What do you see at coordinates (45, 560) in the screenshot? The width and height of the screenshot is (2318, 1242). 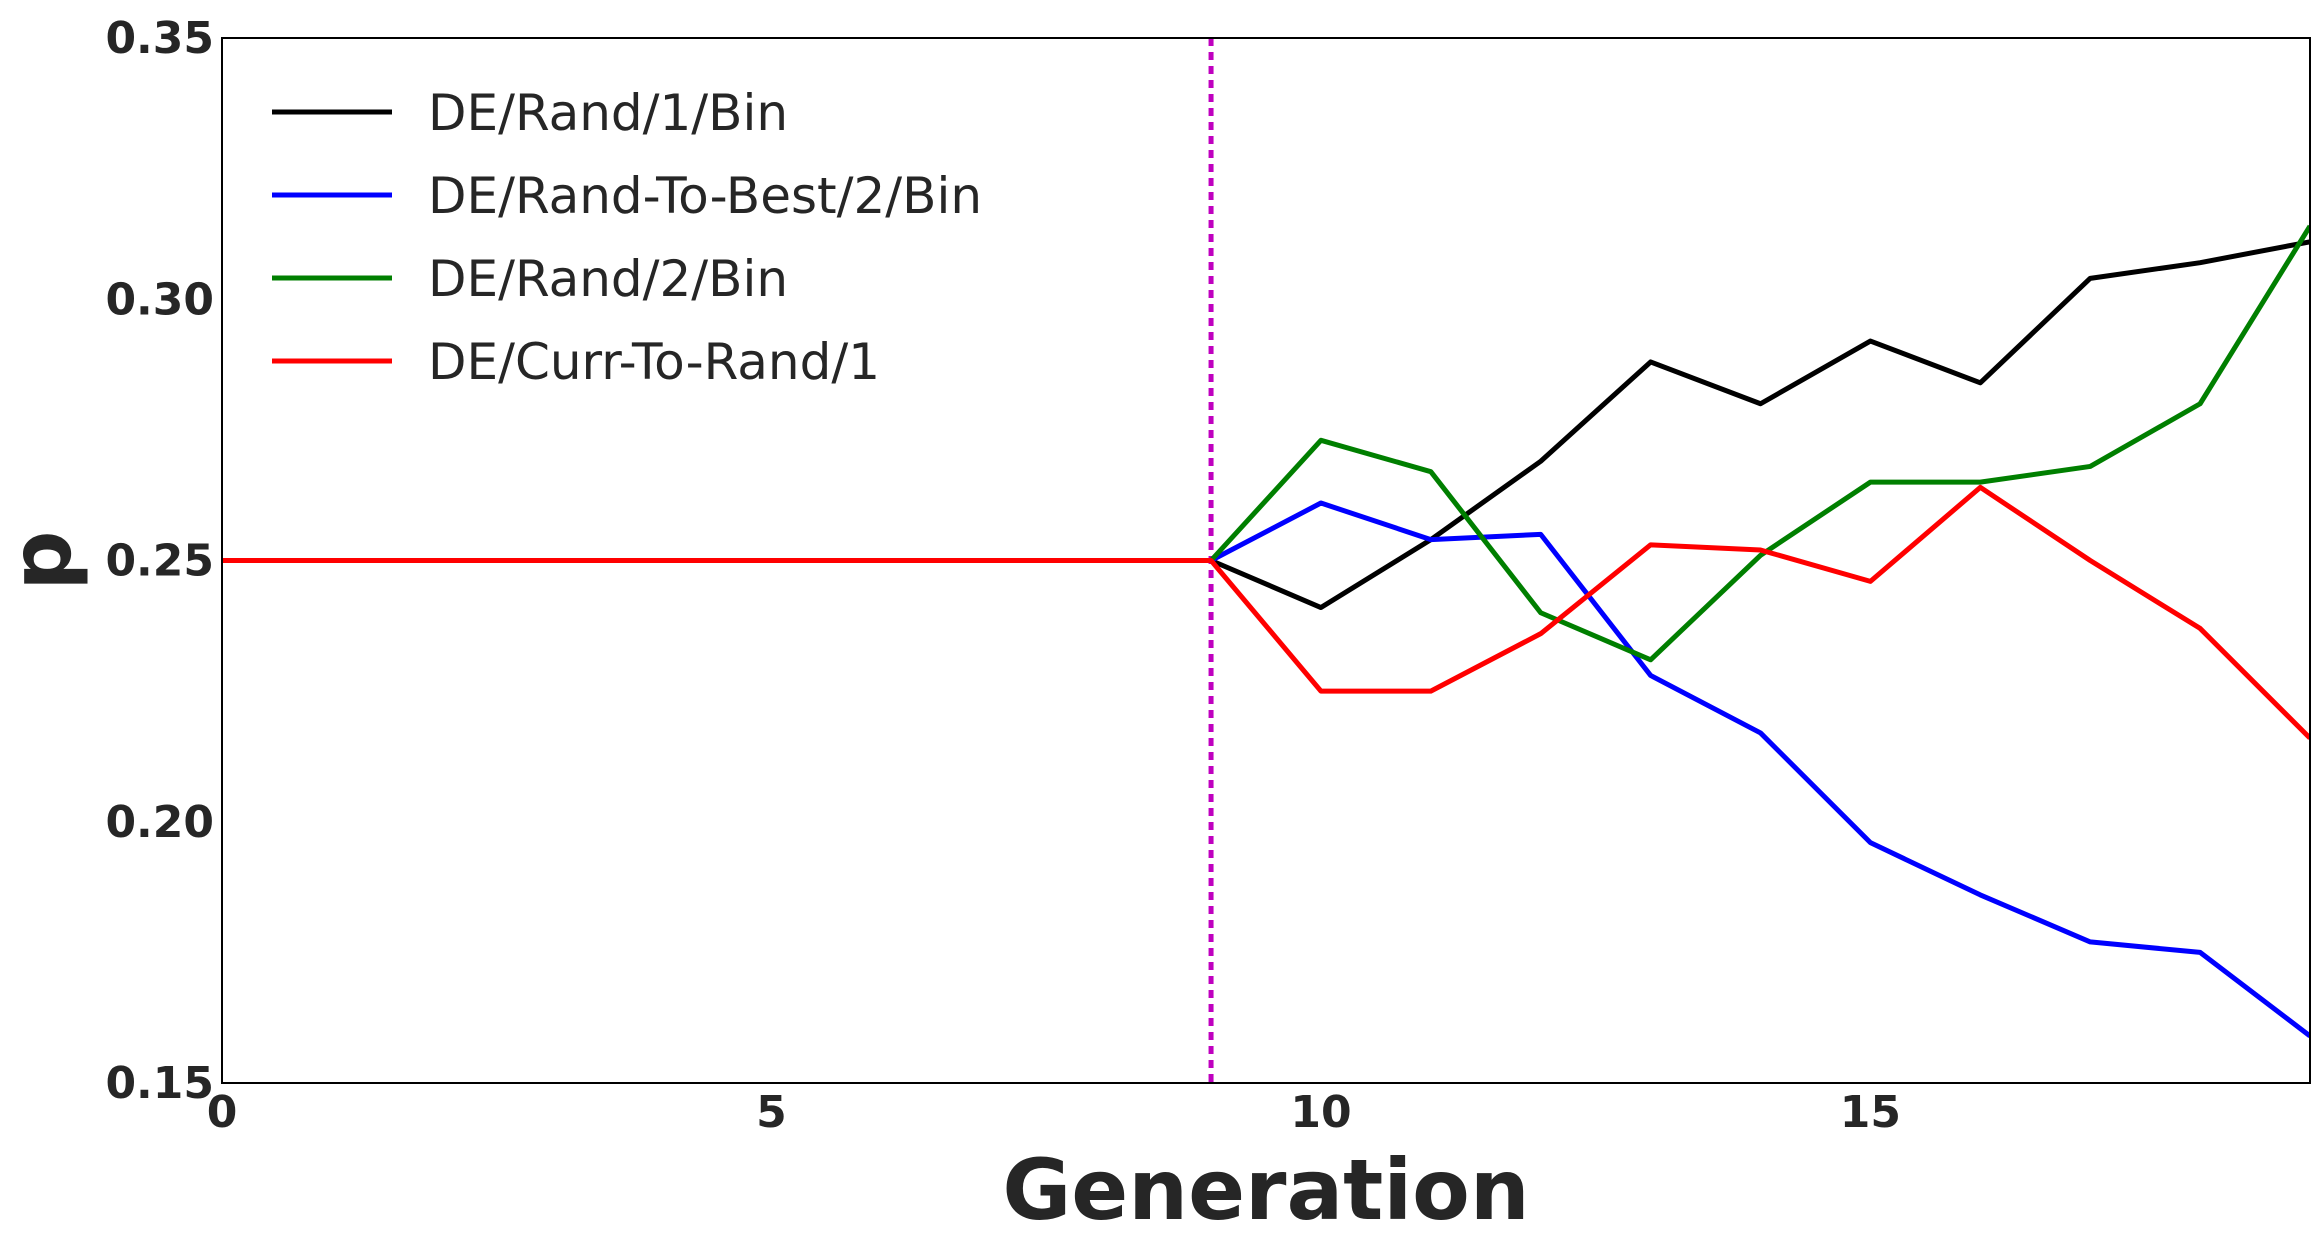 I see `y-axis-title: p` at bounding box center [45, 560].